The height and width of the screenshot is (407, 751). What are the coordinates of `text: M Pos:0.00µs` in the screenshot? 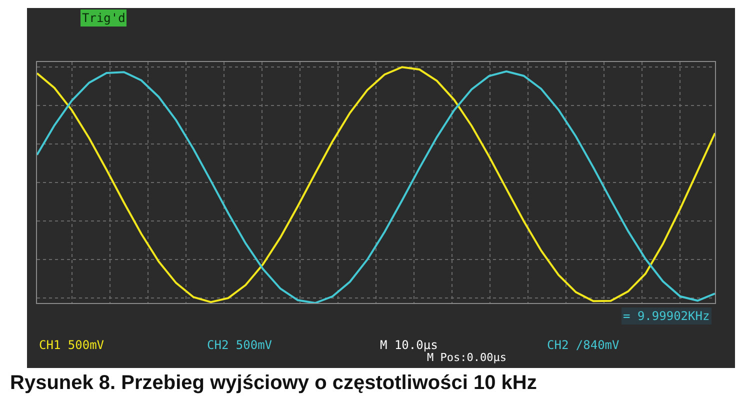 It's located at (466, 357).